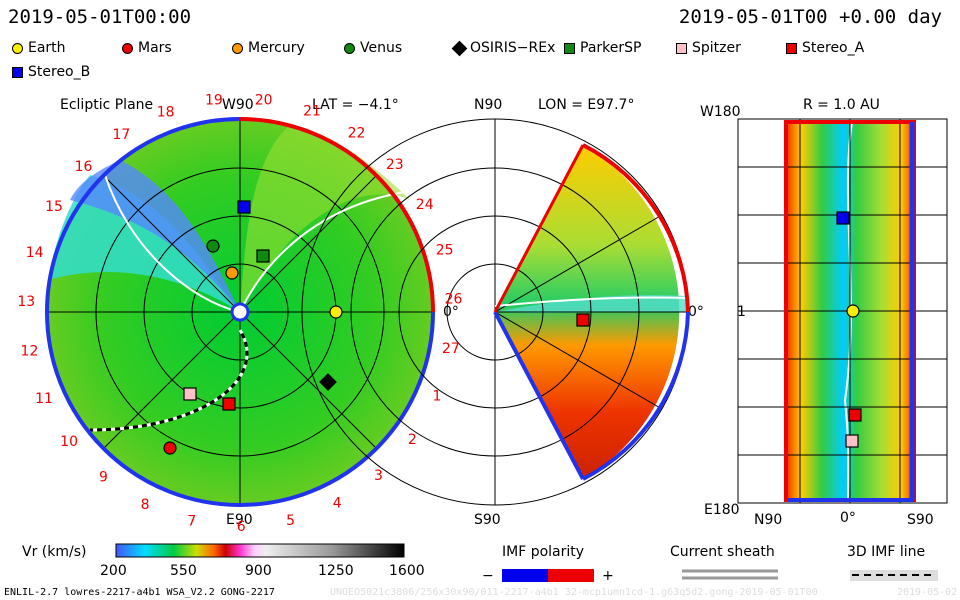 Image resolution: width=960 pixels, height=600 pixels. Describe the element at coordinates (378, 476) in the screenshot. I see `ecliptic-tick-label: 3` at that location.